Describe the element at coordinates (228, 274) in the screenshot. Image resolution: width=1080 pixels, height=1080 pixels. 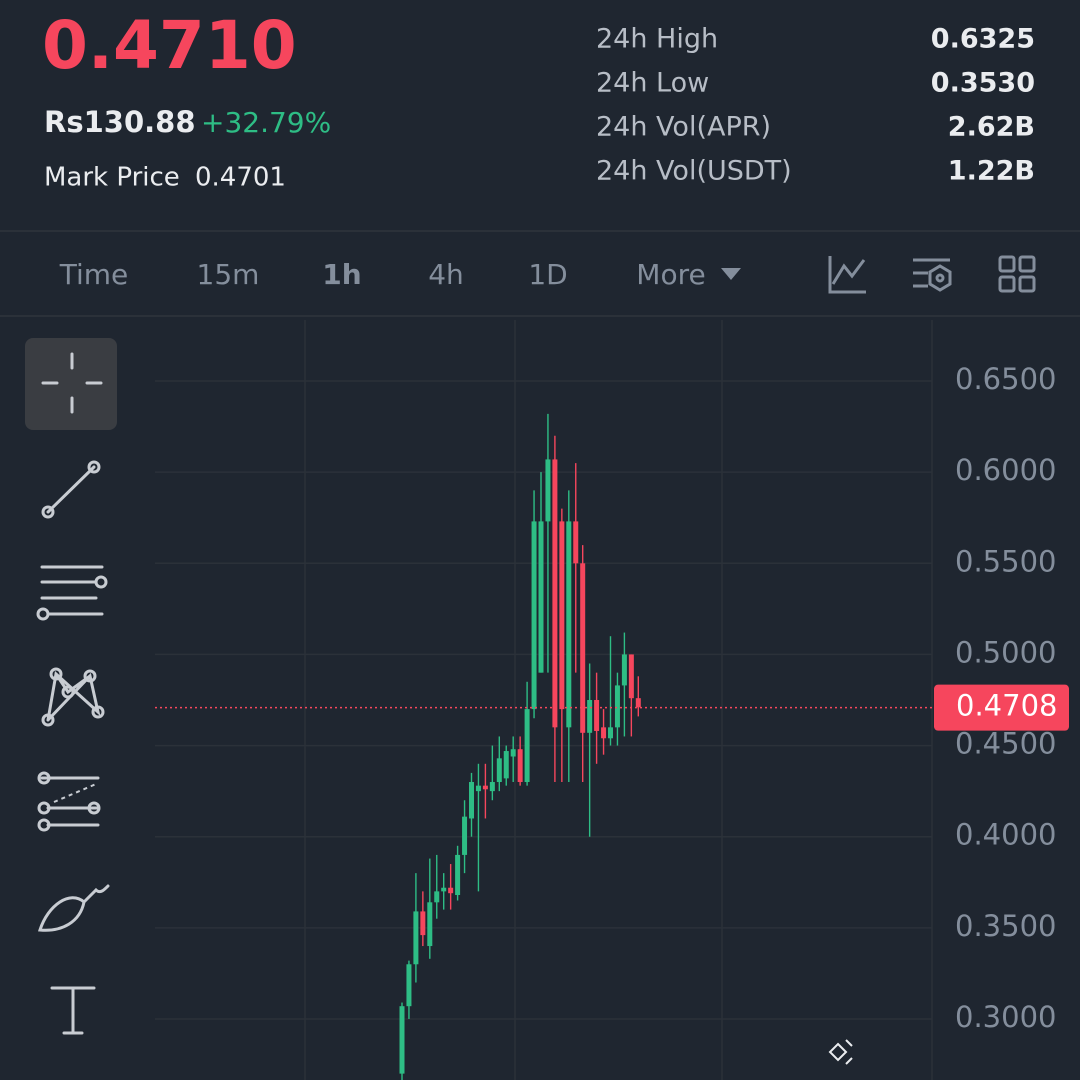
I see `tab: 15m` at that location.